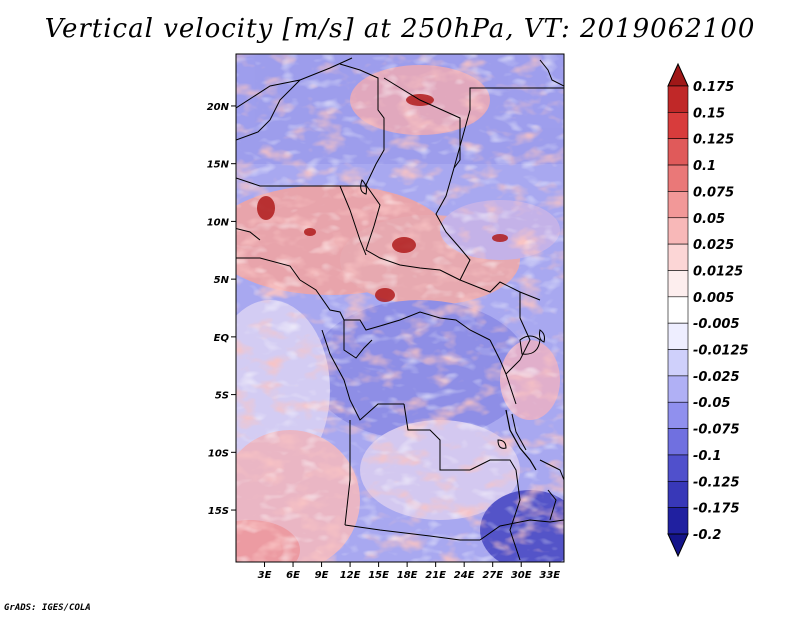 The image size is (800, 618). What do you see at coordinates (382, 198) in the screenshot?
I see `updraft-spots` at bounding box center [382, 198].